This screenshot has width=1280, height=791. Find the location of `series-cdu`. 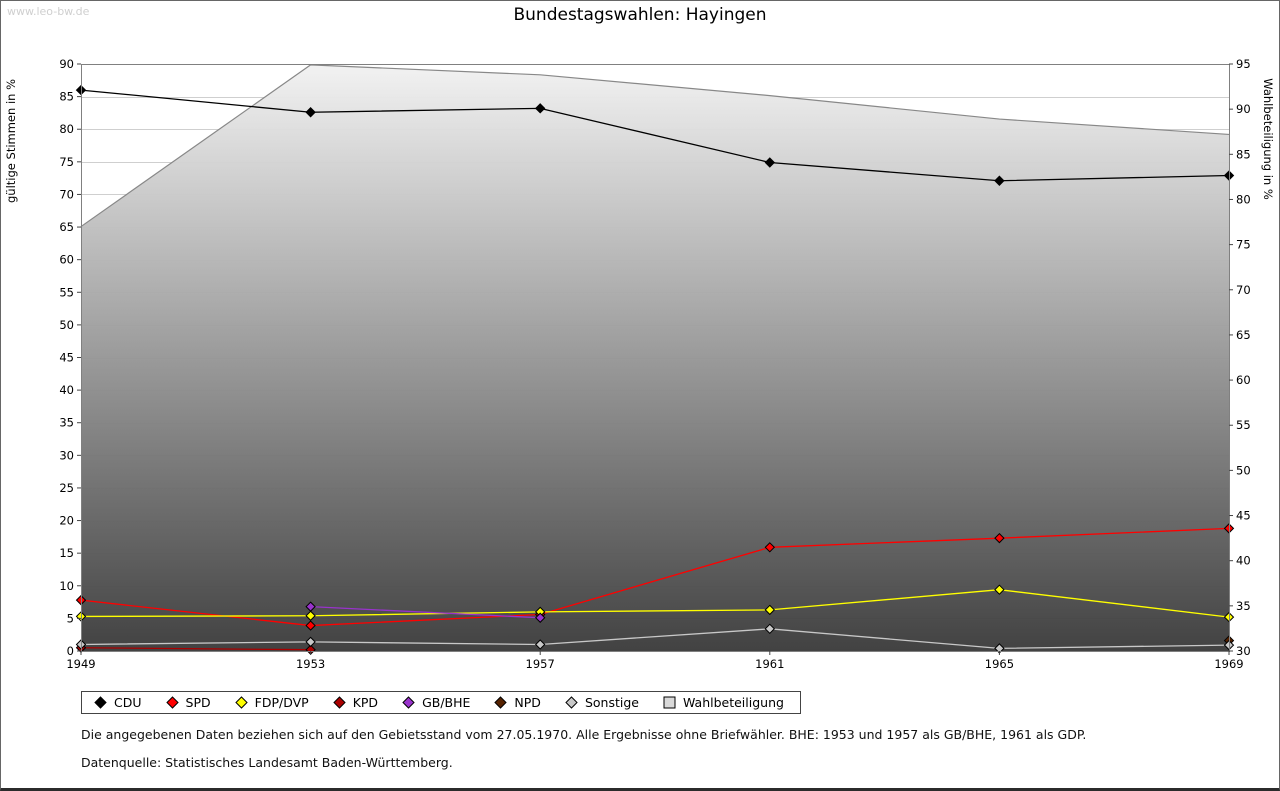

series-cdu is located at coordinates (655, 135).